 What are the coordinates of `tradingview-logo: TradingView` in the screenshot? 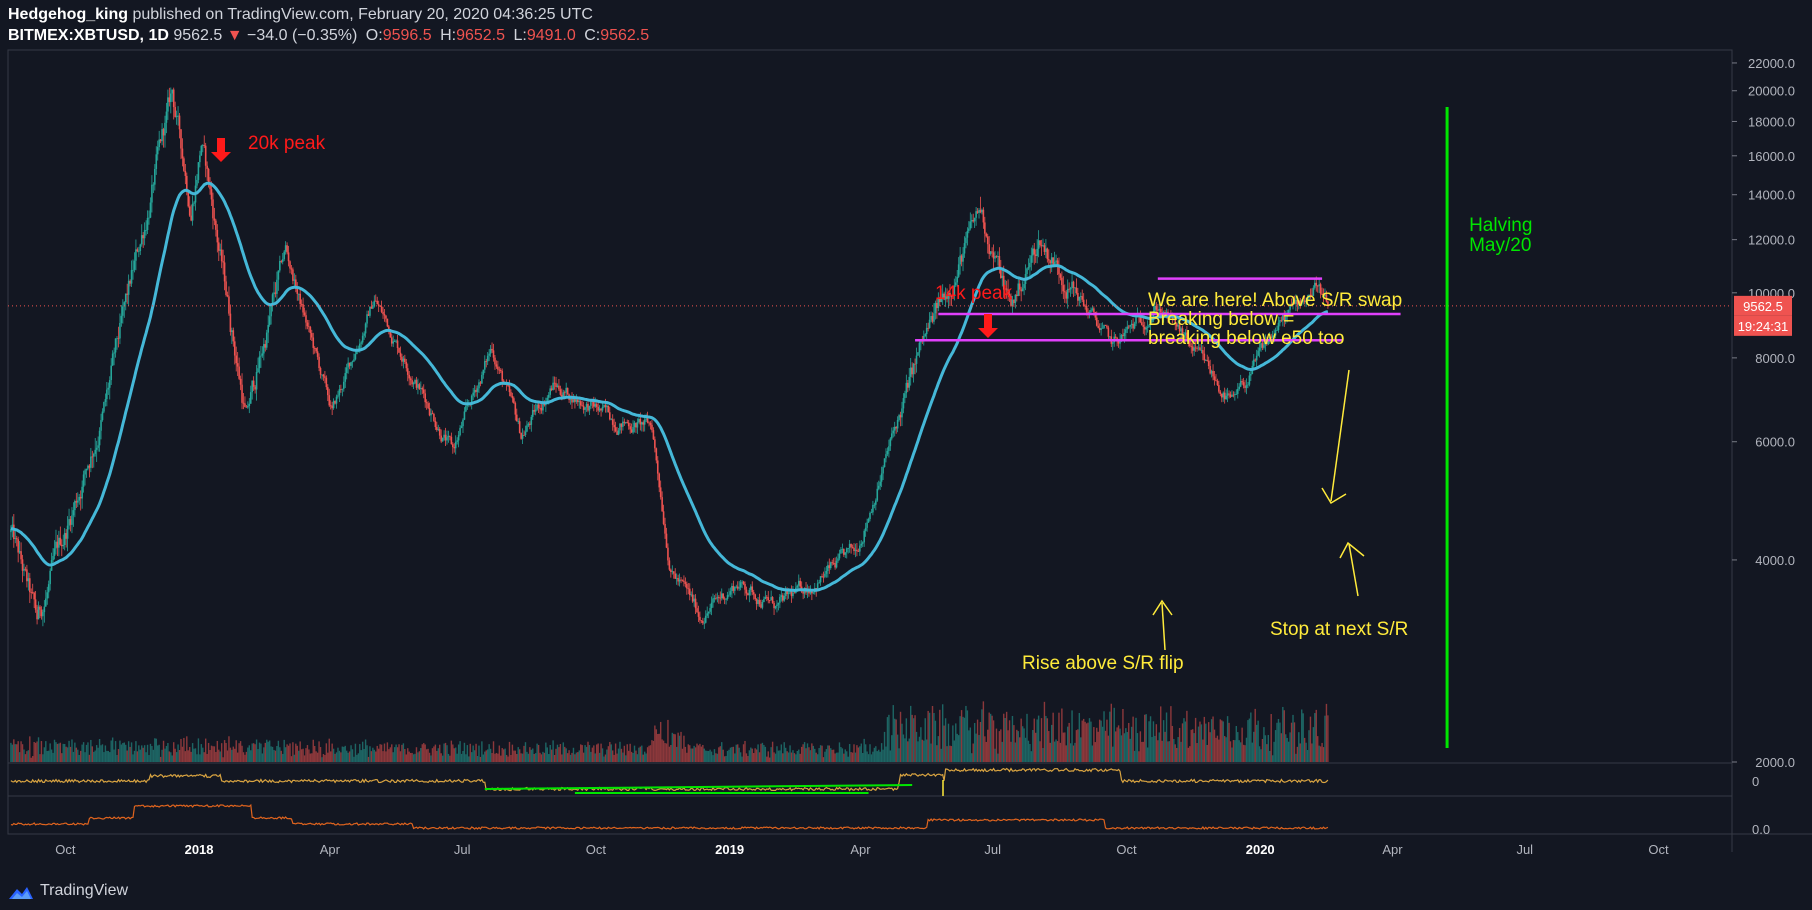 It's located at (68, 891).